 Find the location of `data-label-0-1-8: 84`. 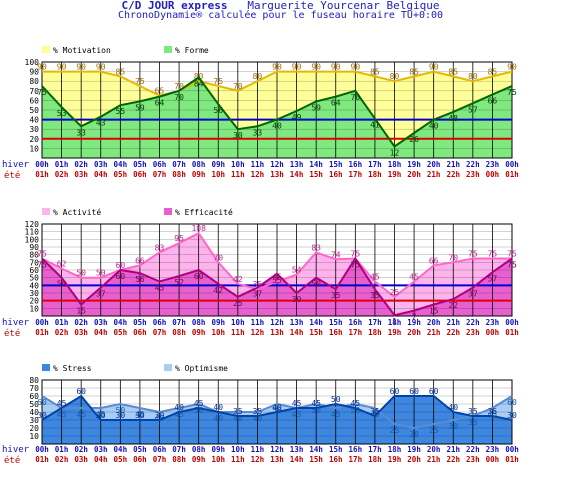

data-label-0-1-8: 84 is located at coordinates (199, 83).